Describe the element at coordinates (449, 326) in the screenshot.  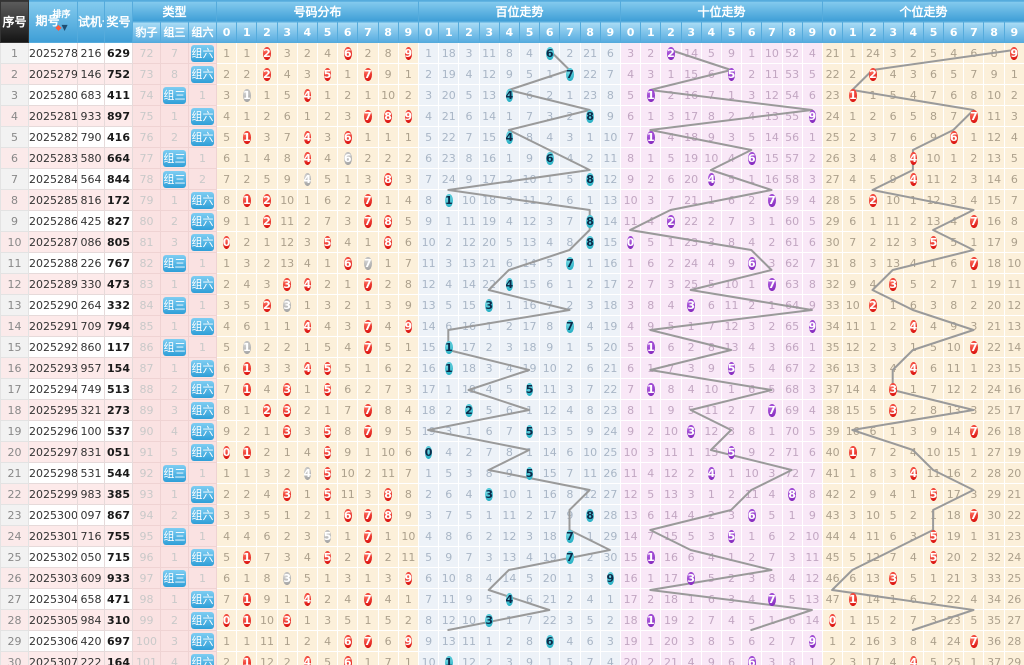
I see `hundreds-cell: 6` at that location.